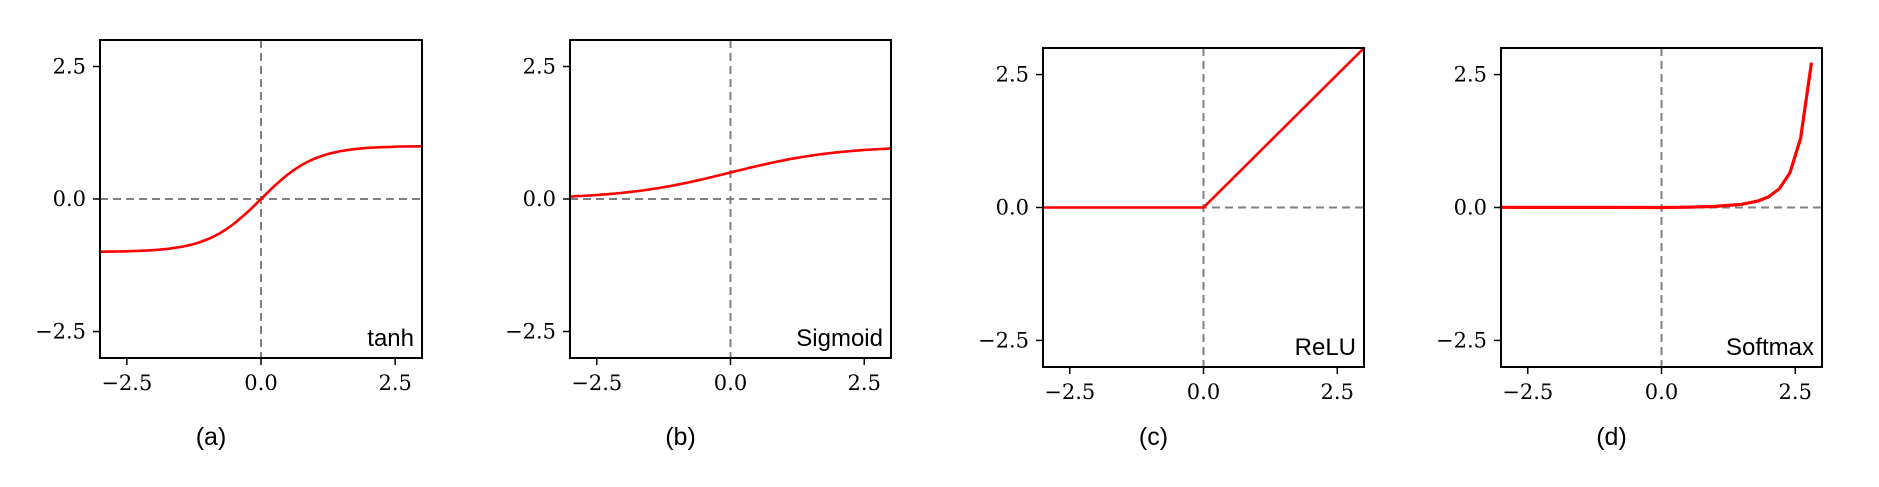 Image resolution: width=1879 pixels, height=487 pixels. What do you see at coordinates (261, 199) in the screenshot?
I see `series-line-tanh` at bounding box center [261, 199].